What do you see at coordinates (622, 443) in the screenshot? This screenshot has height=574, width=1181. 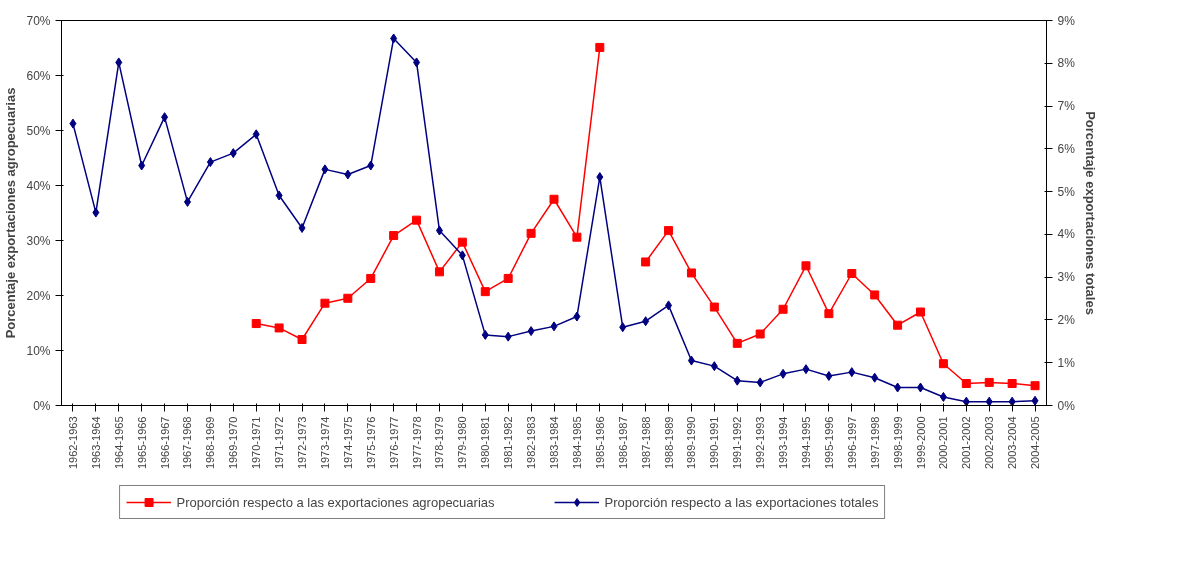 I see `x-tick-label: 1986-1987` at bounding box center [622, 443].